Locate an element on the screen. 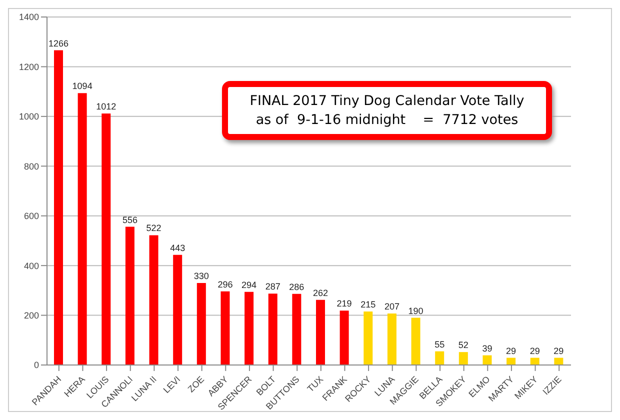 Image resolution: width=620 pixels, height=420 pixels. data-label: 52 is located at coordinates (463, 345).